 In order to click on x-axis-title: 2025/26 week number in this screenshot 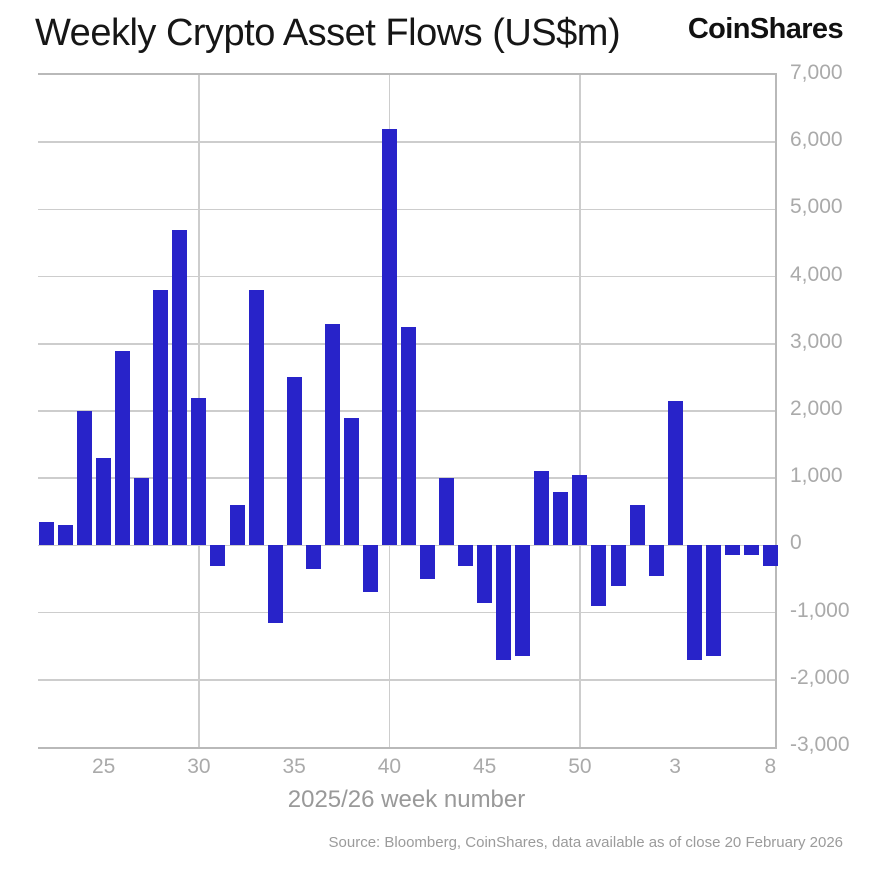, I will do `click(406, 799)`.